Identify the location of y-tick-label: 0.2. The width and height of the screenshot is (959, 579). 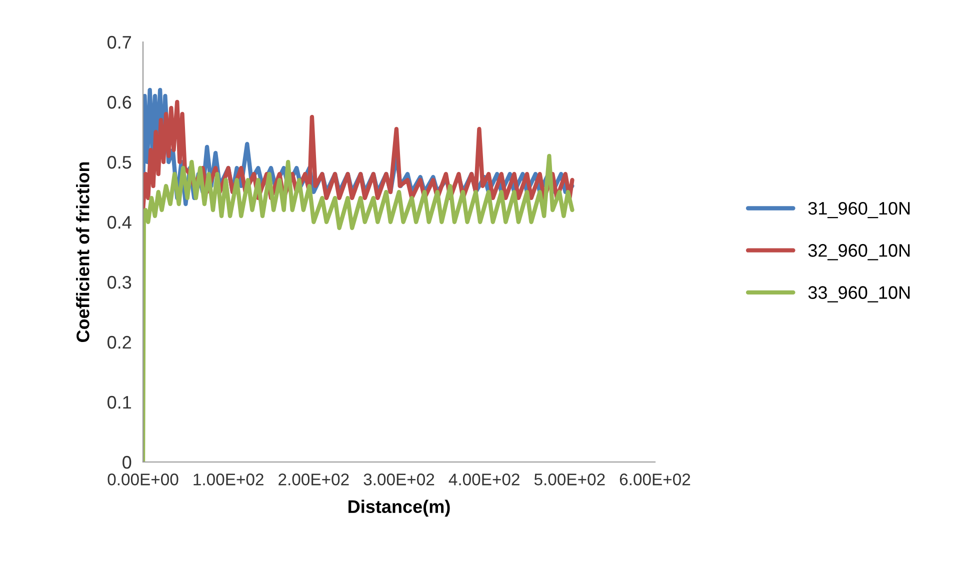
(119, 342).